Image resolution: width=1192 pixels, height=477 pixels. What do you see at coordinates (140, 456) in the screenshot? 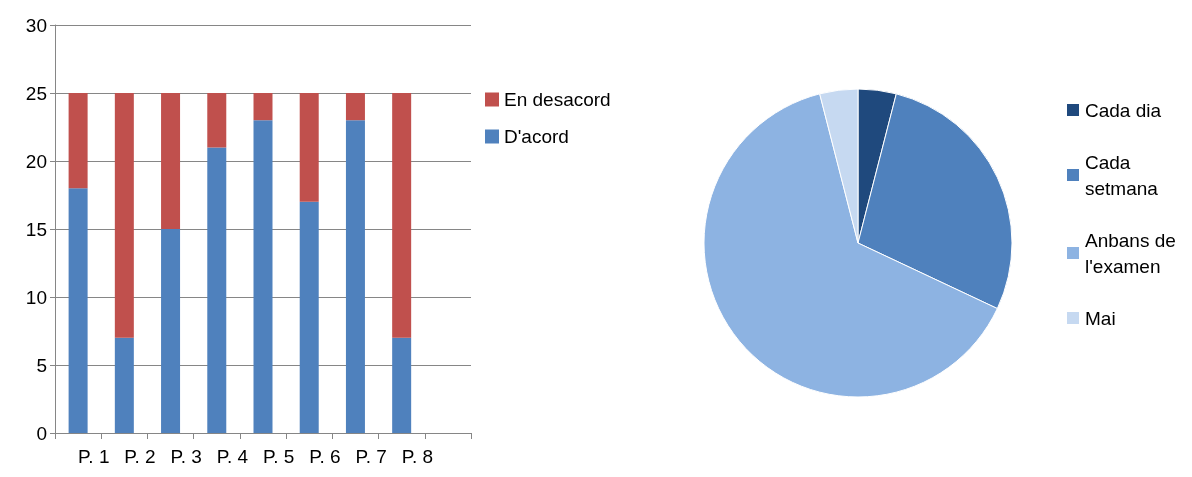
I see `x-tick-label: P. 2` at bounding box center [140, 456].